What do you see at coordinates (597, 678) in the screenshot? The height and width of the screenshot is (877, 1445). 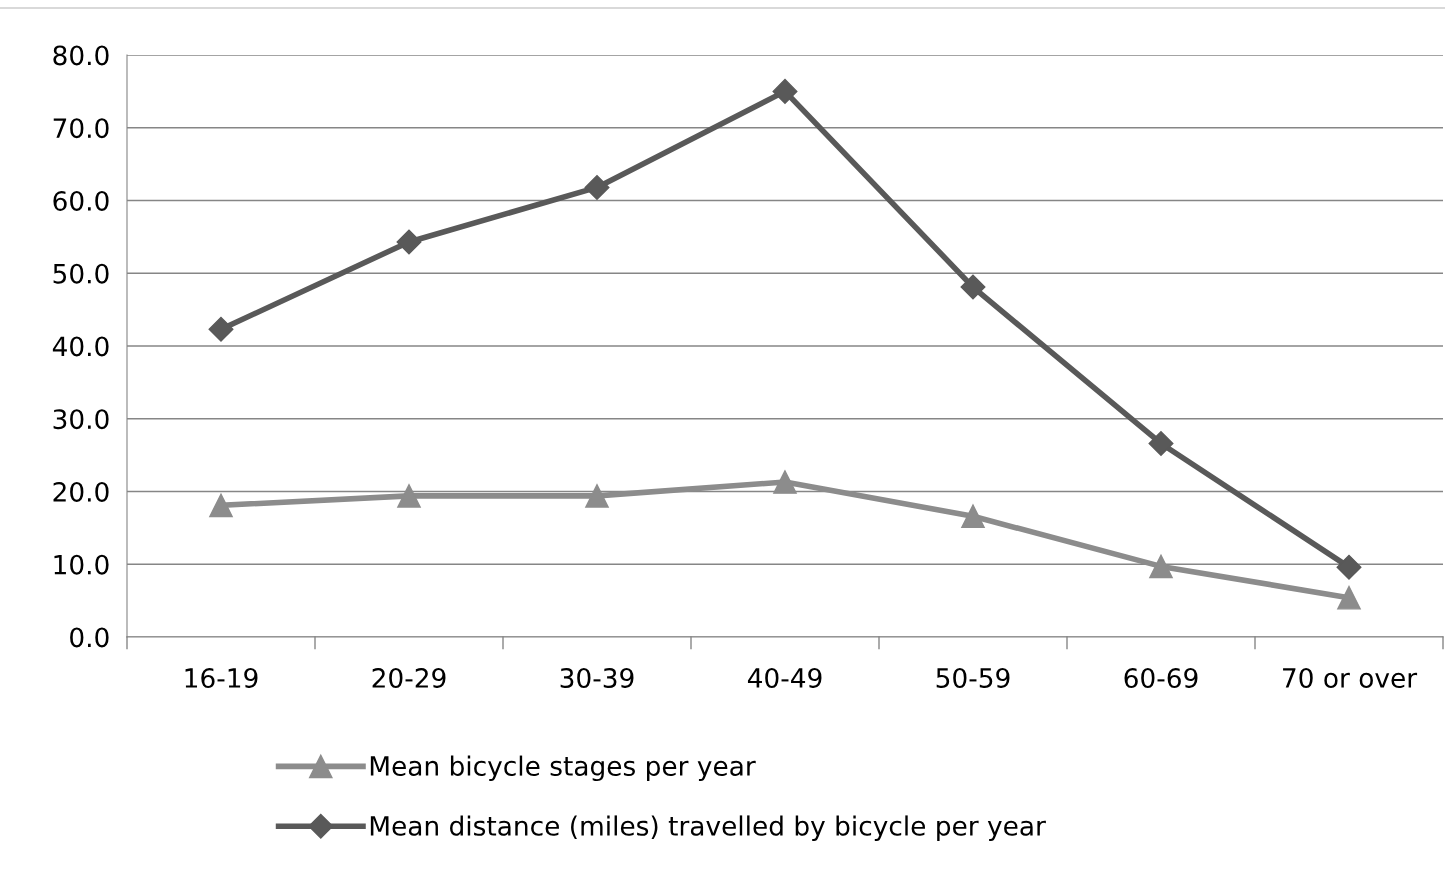 I see `x-tick-label: 30-39` at bounding box center [597, 678].